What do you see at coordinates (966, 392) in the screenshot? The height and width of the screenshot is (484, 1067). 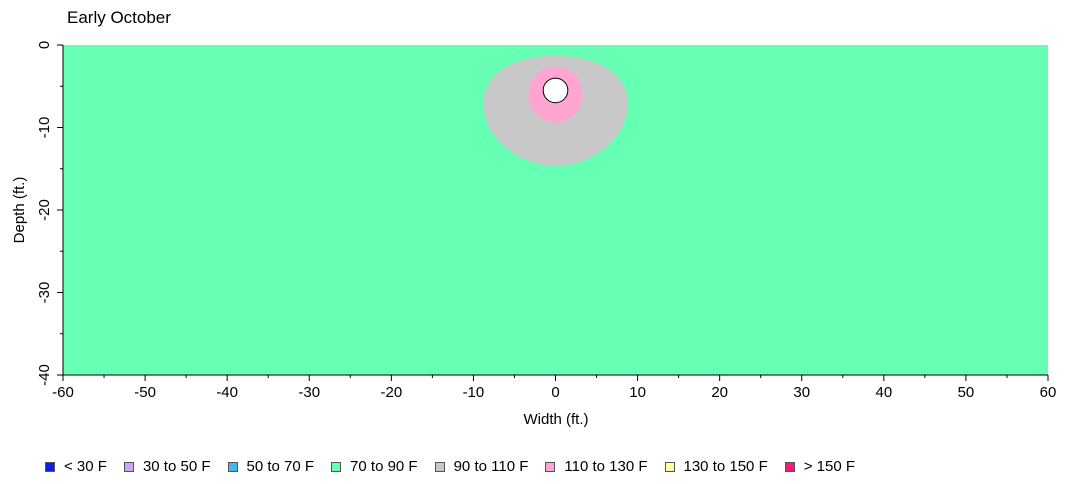 I see `x-tick-label: 50` at bounding box center [966, 392].